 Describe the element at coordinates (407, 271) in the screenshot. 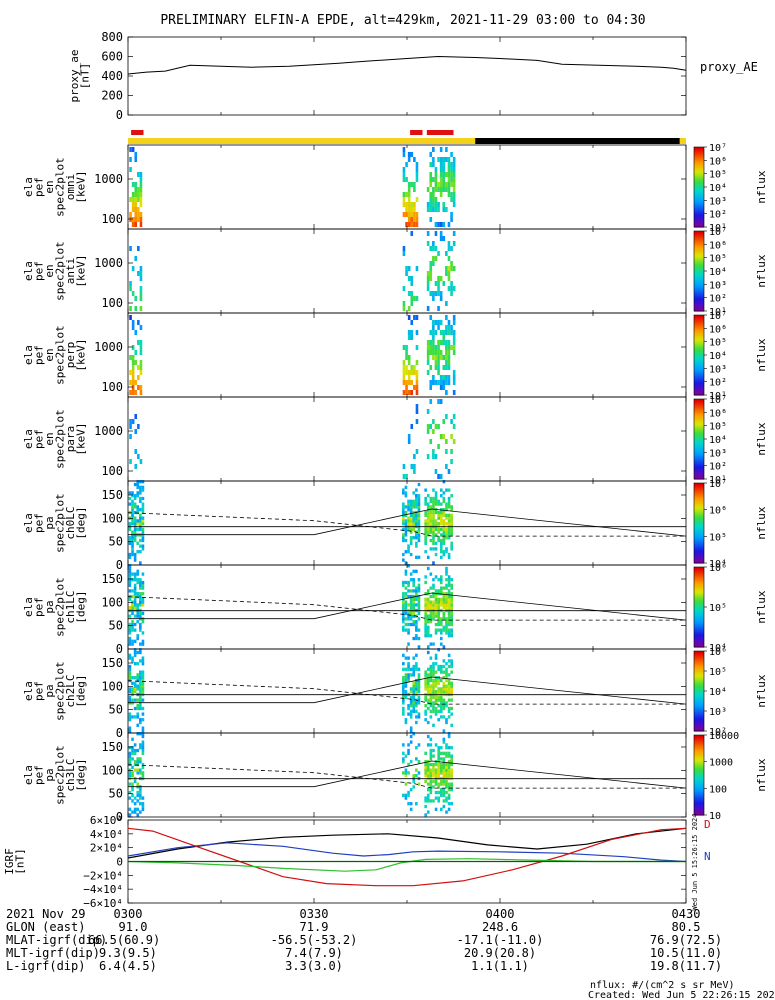

I see `spec-xticks-anti` at that location.